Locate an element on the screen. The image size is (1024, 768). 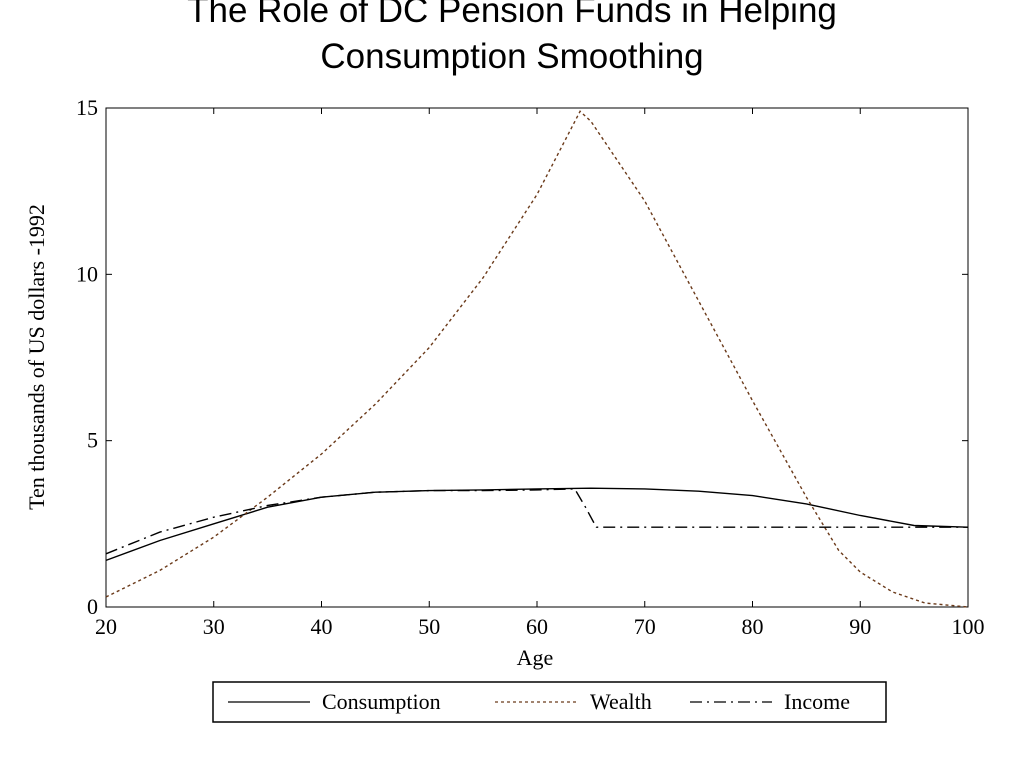
x-tick-label: 80 is located at coordinates (753, 626).